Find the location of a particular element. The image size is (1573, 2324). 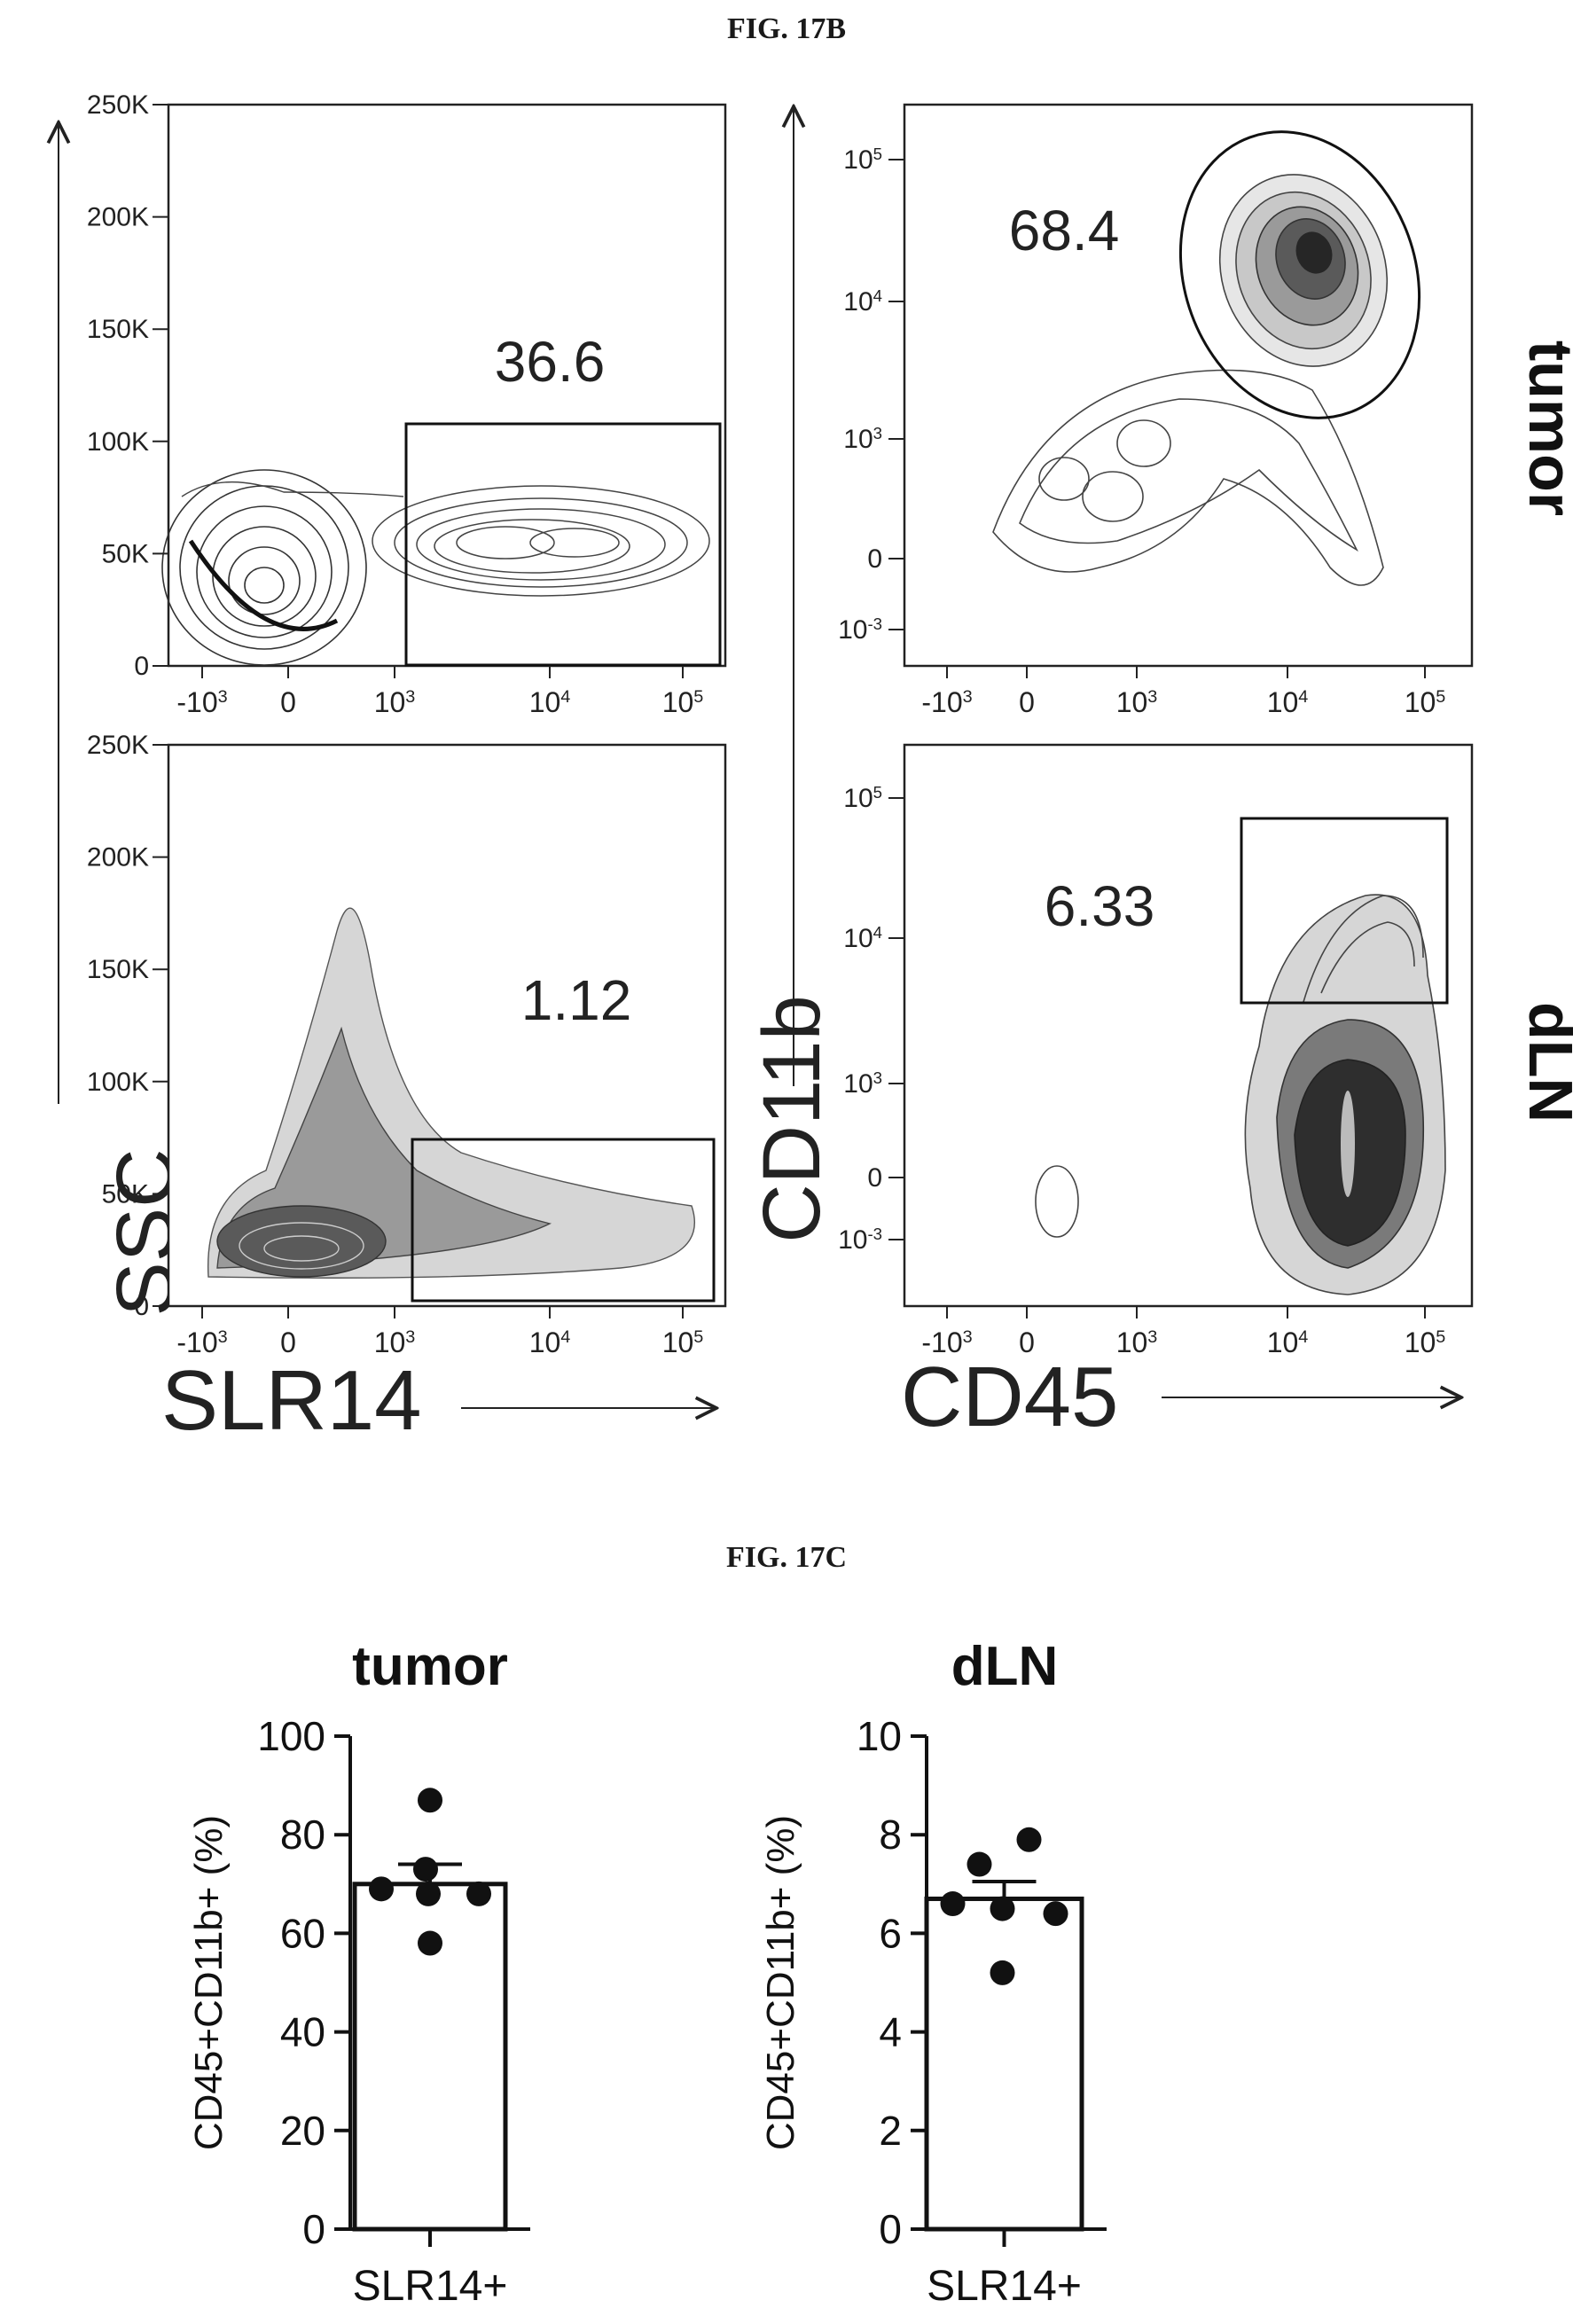

y-tick-label: 80 is located at coordinates (303, 1834).